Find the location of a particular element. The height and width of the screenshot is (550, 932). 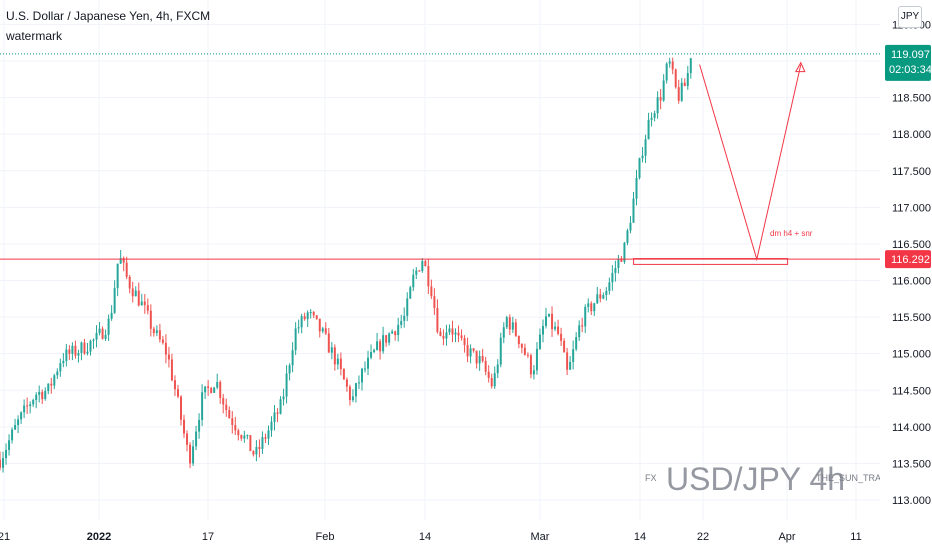

price-tick-label: 117.000 is located at coordinates (911, 208).